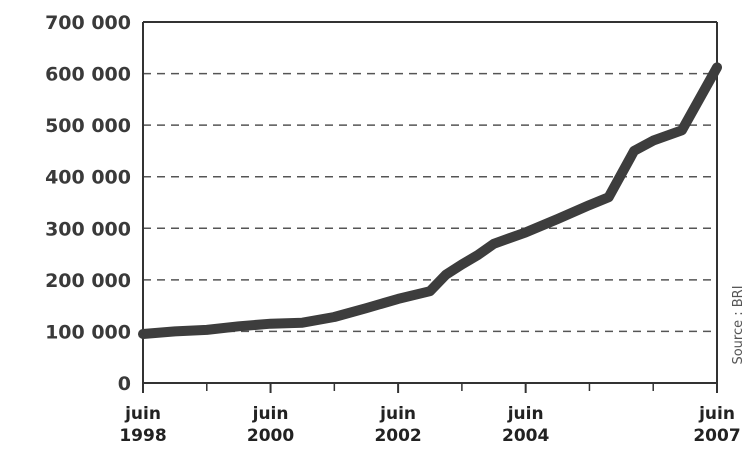  I want to click on y-tick-label: 0, so click(124, 384).